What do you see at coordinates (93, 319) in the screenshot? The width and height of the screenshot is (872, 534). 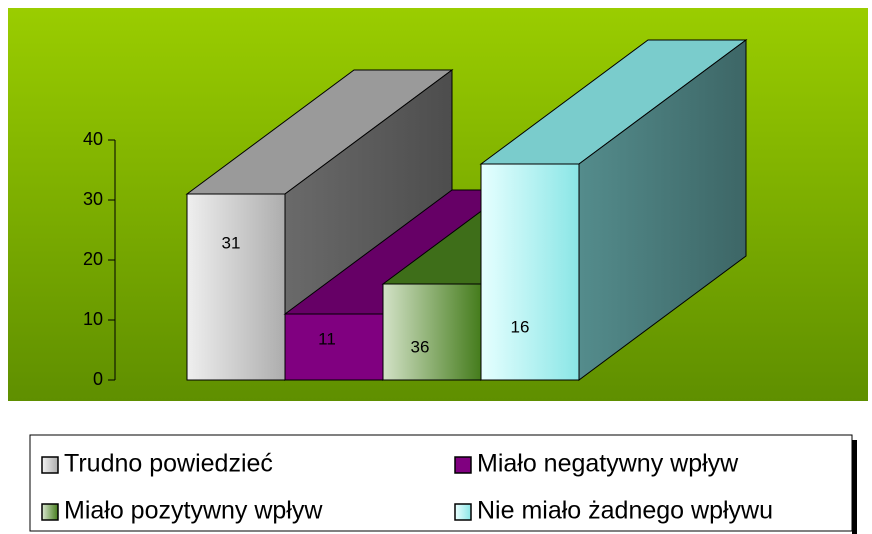 I see `y-tick-label: 10` at bounding box center [93, 319].